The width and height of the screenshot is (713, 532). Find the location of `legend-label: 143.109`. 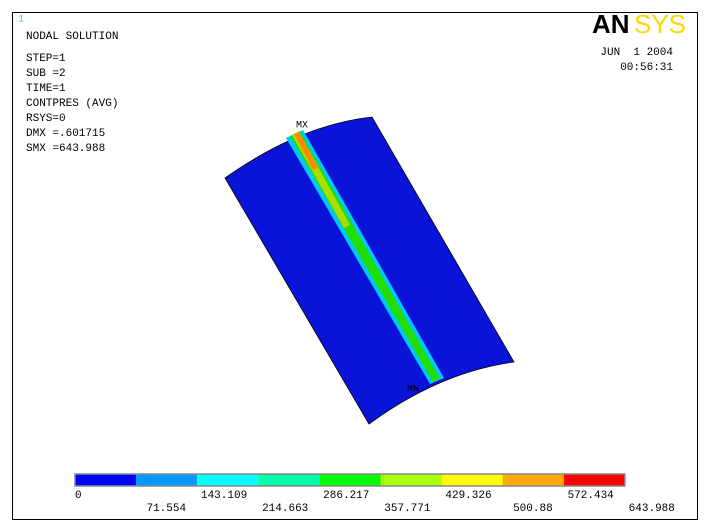

legend-label: 143.109 is located at coordinates (224, 496).